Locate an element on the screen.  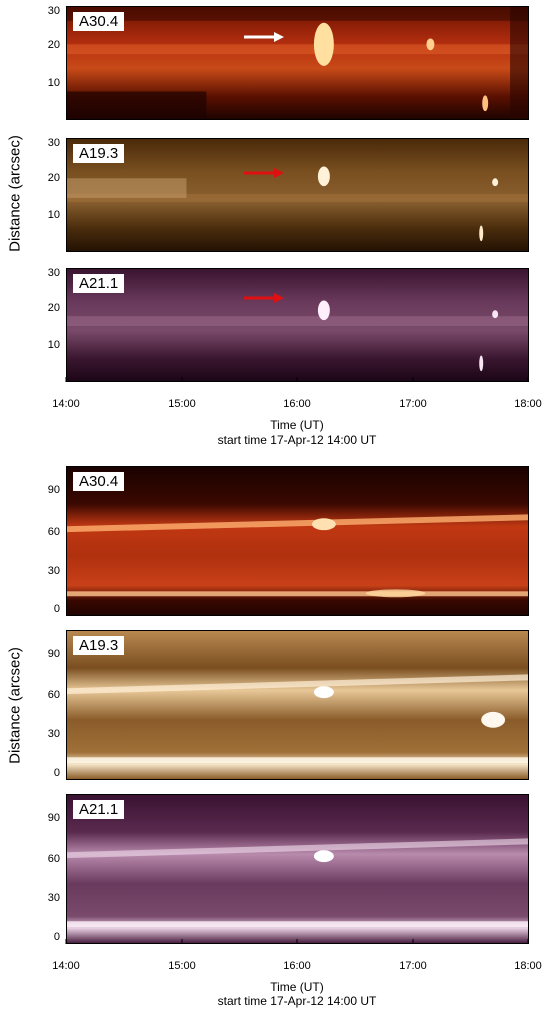
top-panel-a304: A30.4 is located at coordinates (297, 63).